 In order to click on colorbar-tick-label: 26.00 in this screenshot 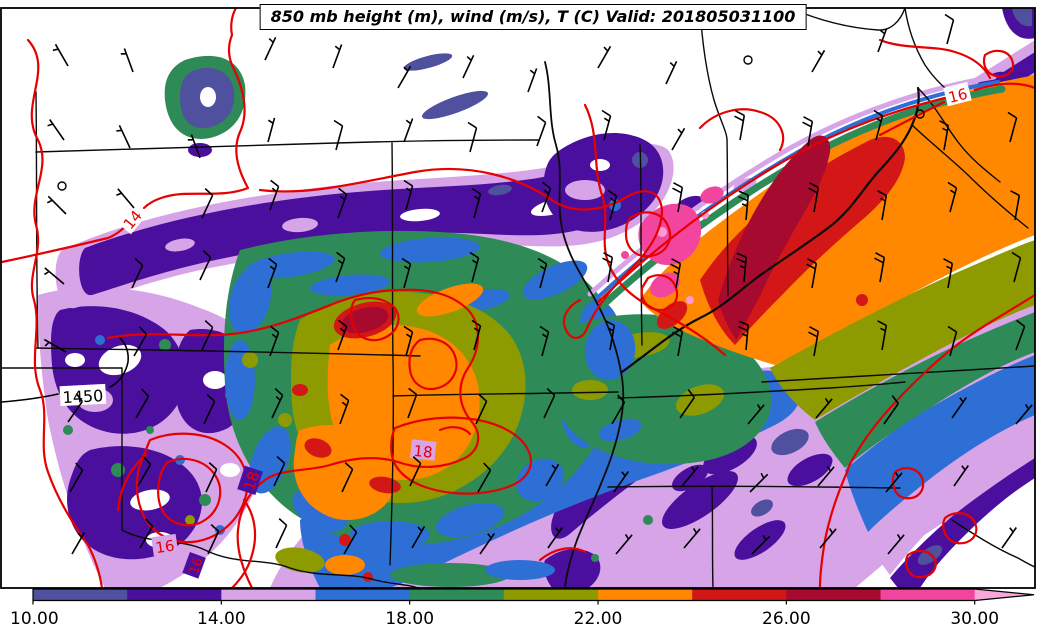, I will do `click(786, 619)`.